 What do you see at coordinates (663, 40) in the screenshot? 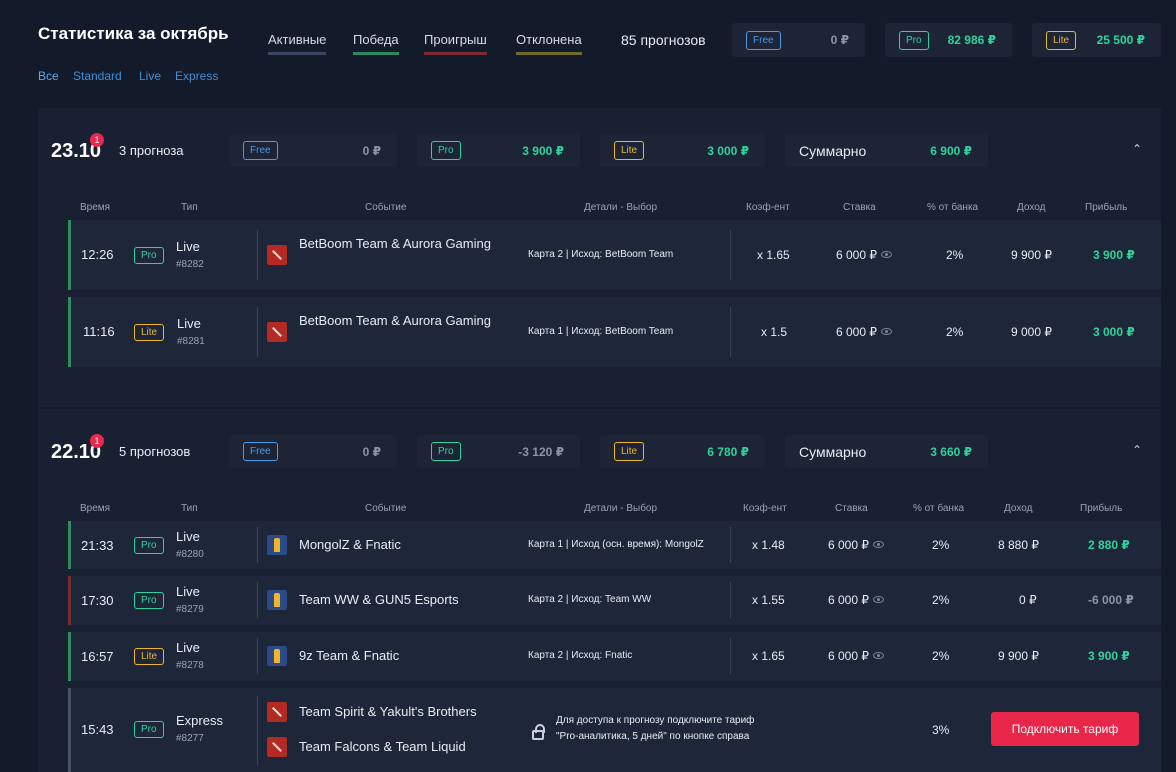
I see `forecast-count: 85 прогнозов` at bounding box center [663, 40].